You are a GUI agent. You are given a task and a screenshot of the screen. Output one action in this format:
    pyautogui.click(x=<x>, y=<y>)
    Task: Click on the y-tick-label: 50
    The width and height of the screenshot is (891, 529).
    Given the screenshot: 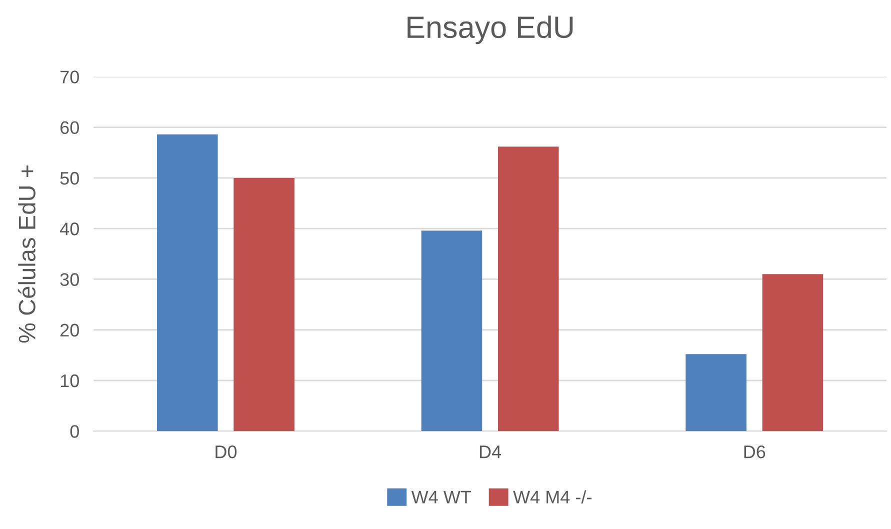 What is the action you would take?
    pyautogui.click(x=69, y=178)
    